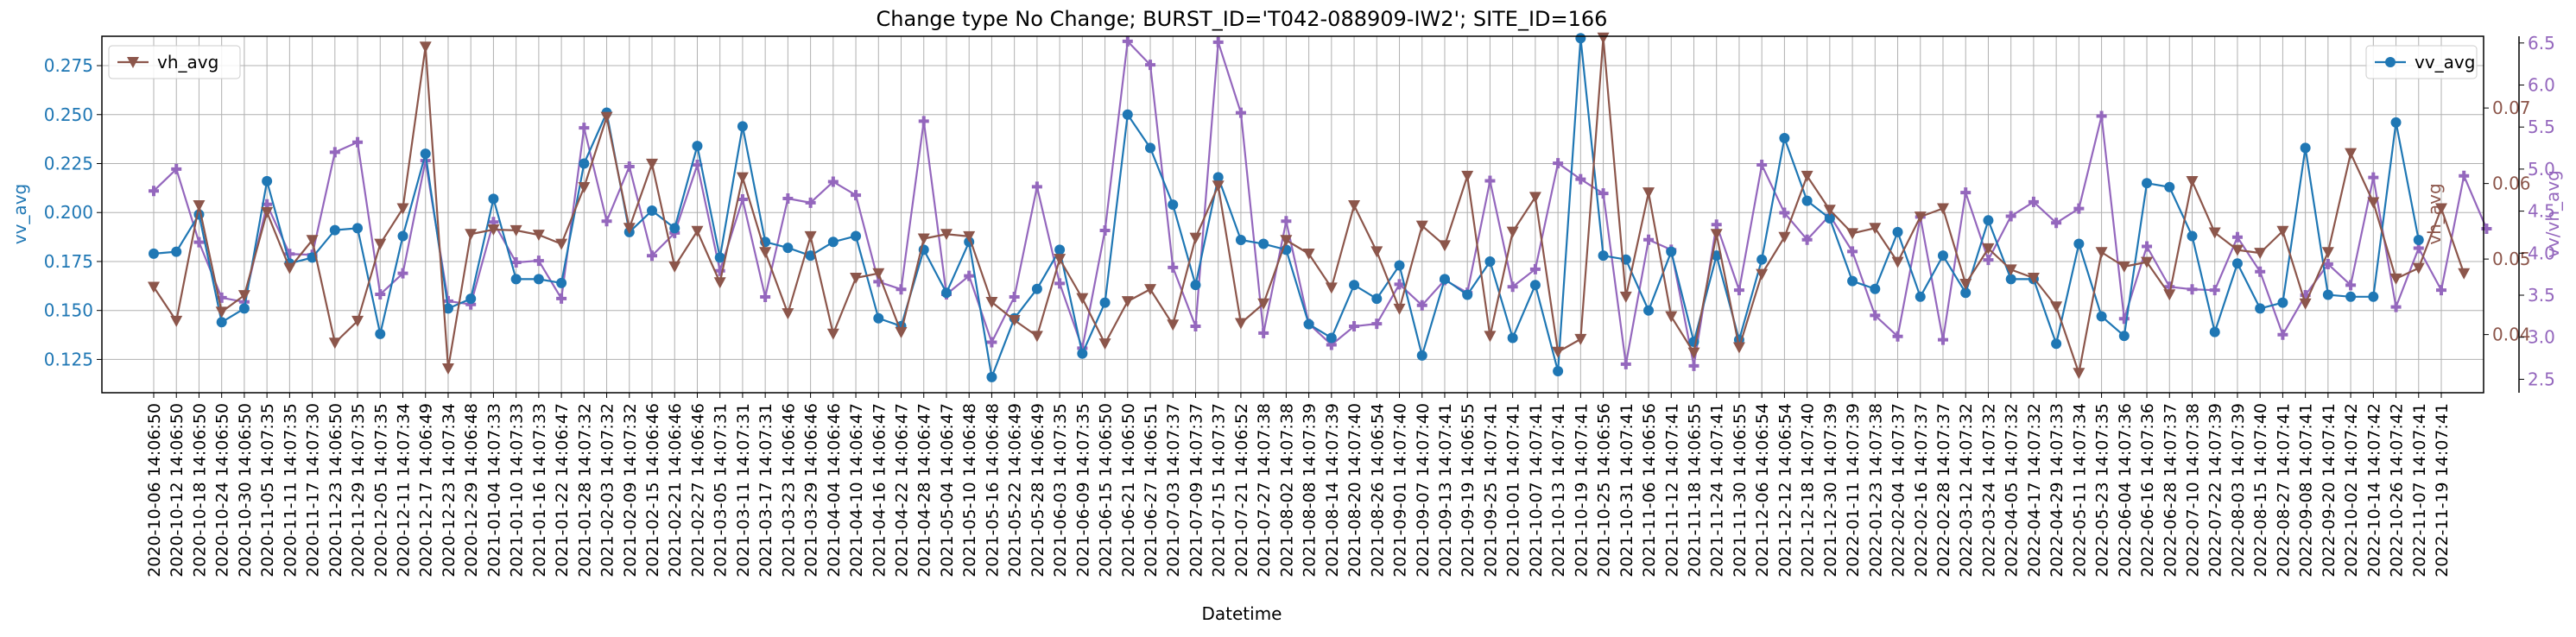 This screenshot has width=2576, height=637. Describe the element at coordinates (2511, 335) in the screenshot. I see `y-right1-tick-label: 0.04` at that location.